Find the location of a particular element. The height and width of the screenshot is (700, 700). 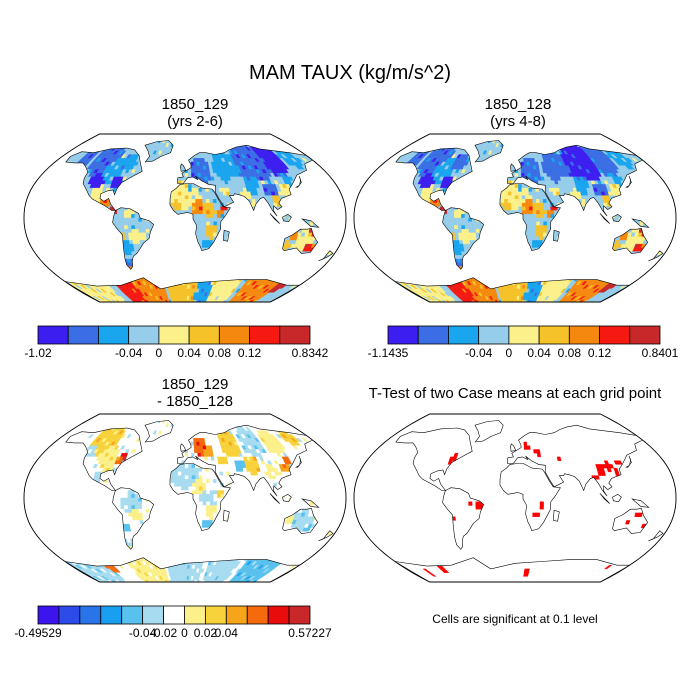

panel-3-title-line1: 1850_129 is located at coordinates (195, 384).